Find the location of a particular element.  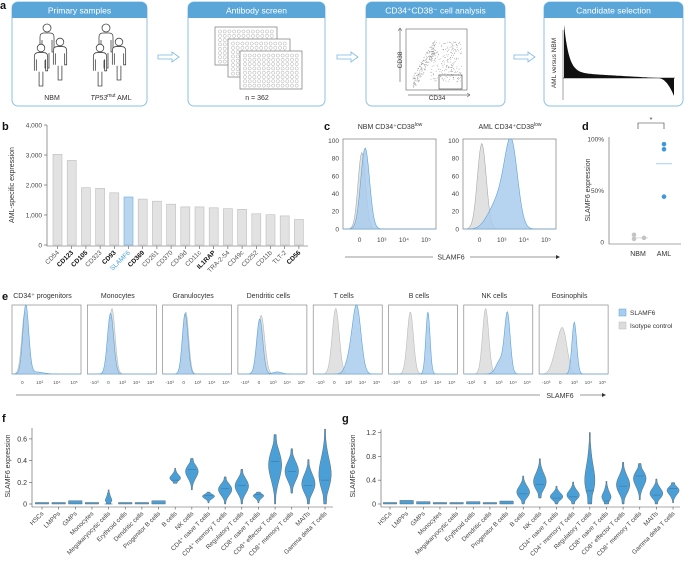

bar-cd123 is located at coordinates (71, 203).